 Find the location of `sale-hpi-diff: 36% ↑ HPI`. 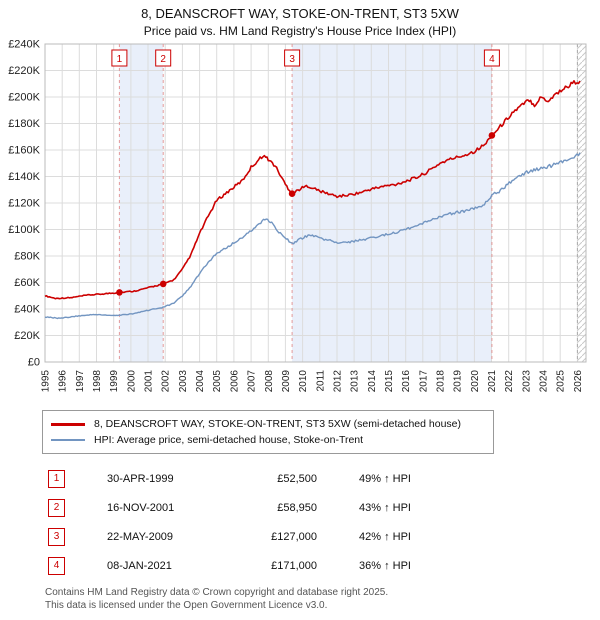

sale-hpi-diff: 36% ↑ HPI is located at coordinates (385, 565).